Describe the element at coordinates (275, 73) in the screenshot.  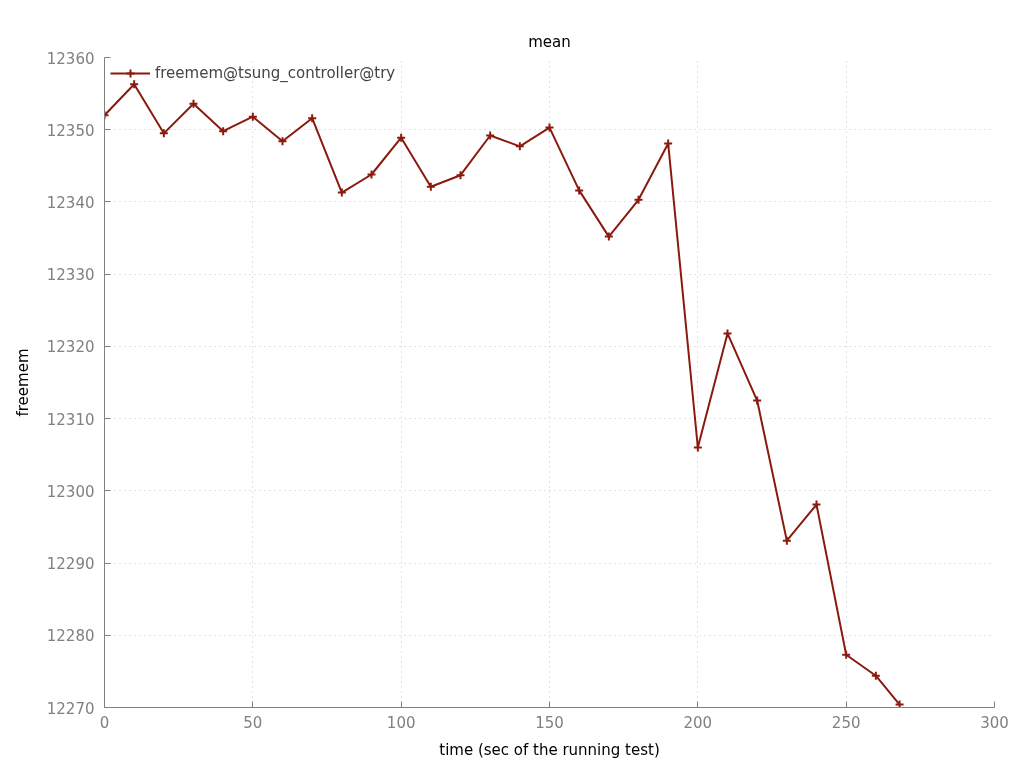
I see `legend-label: freemem@tsung_controller@try` at that location.